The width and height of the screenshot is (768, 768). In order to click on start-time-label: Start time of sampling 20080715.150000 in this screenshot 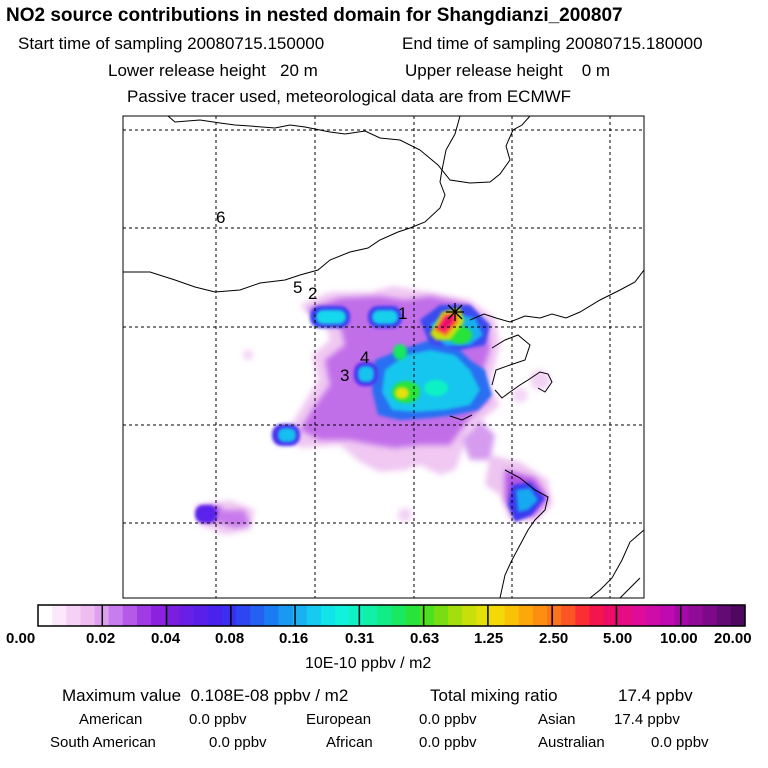, I will do `click(171, 43)`.